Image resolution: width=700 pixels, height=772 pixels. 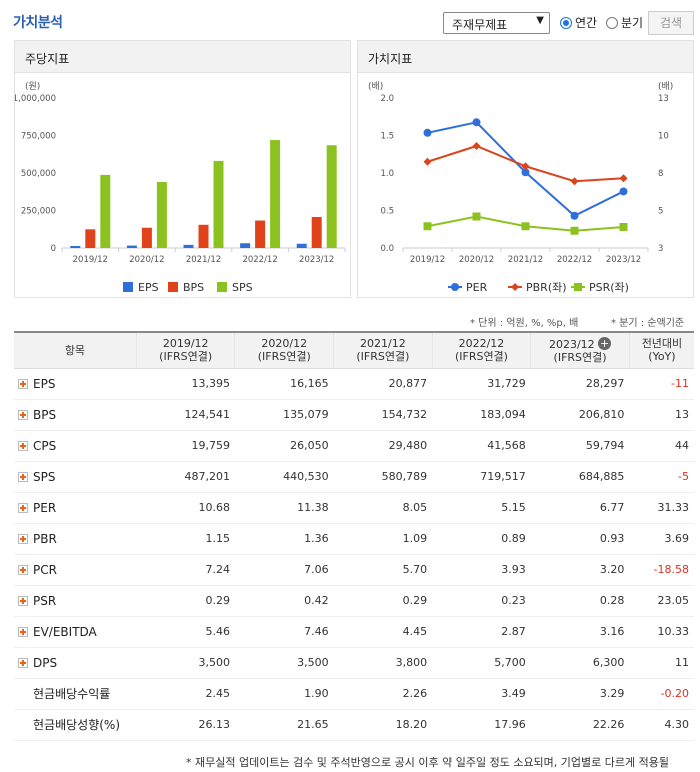 I want to click on table-cell: 22.26, so click(x=580, y=725).